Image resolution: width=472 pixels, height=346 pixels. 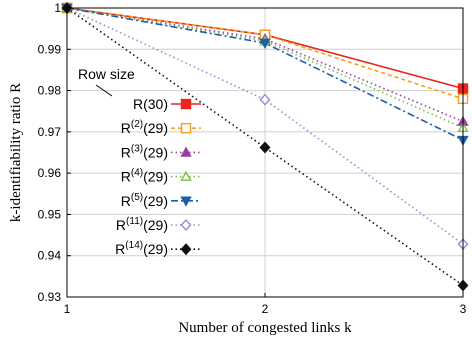 I want to click on legend-item: R(30), so click(x=167, y=104).